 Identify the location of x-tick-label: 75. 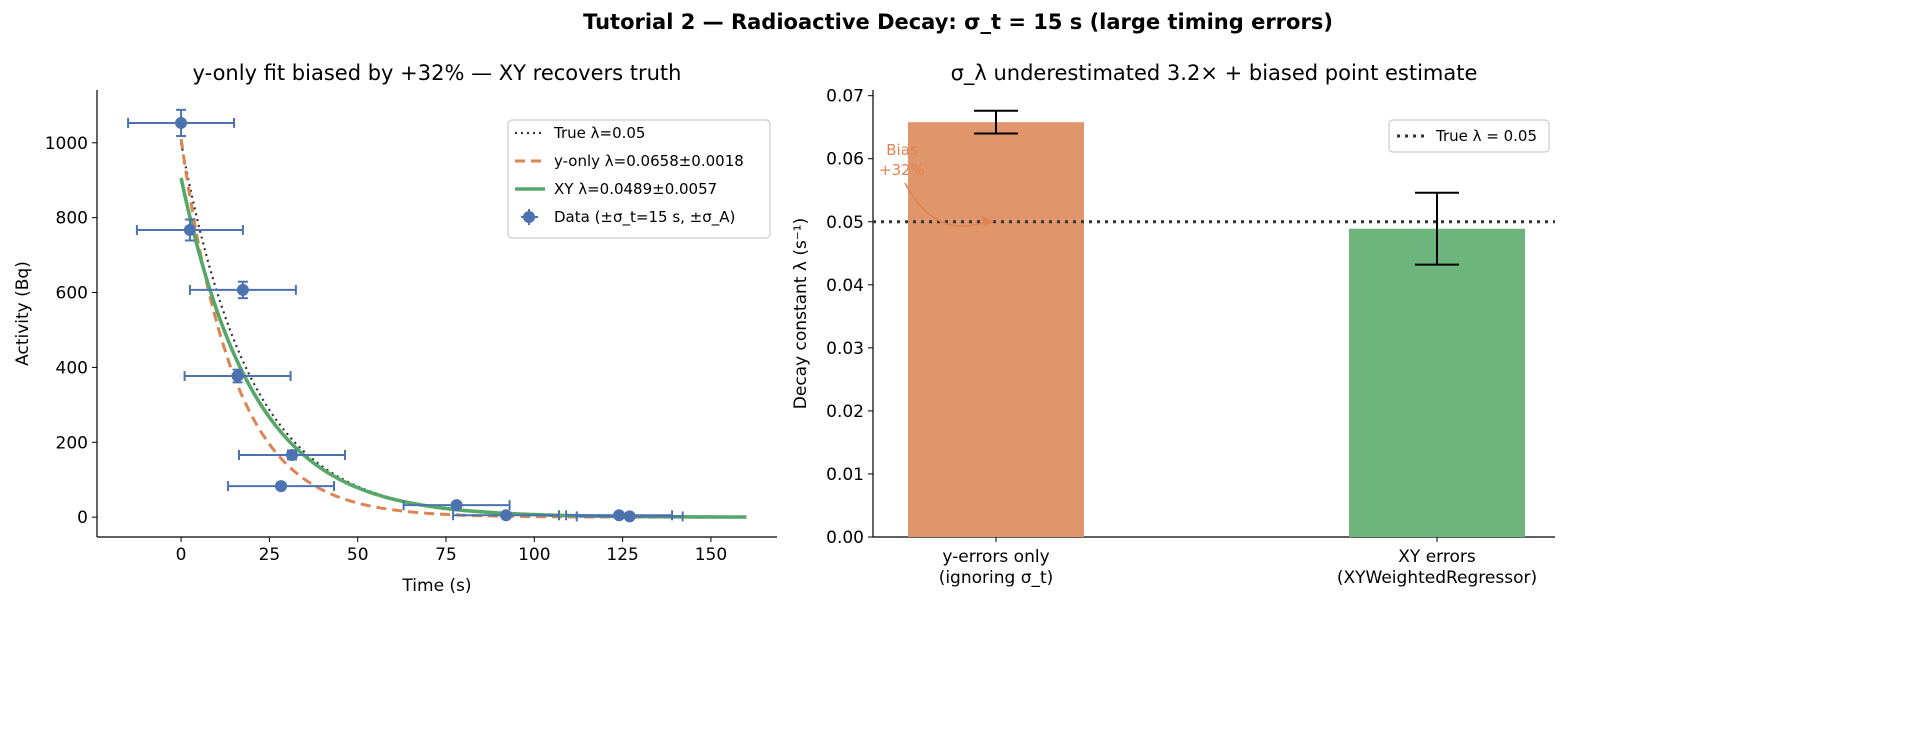
(446, 555).